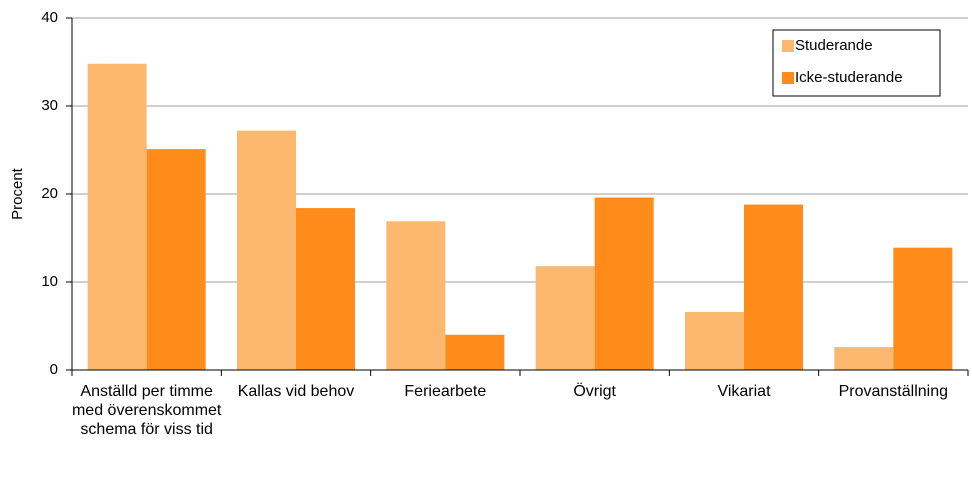 The width and height of the screenshot is (972, 497). I want to click on legend-box, so click(856, 63).